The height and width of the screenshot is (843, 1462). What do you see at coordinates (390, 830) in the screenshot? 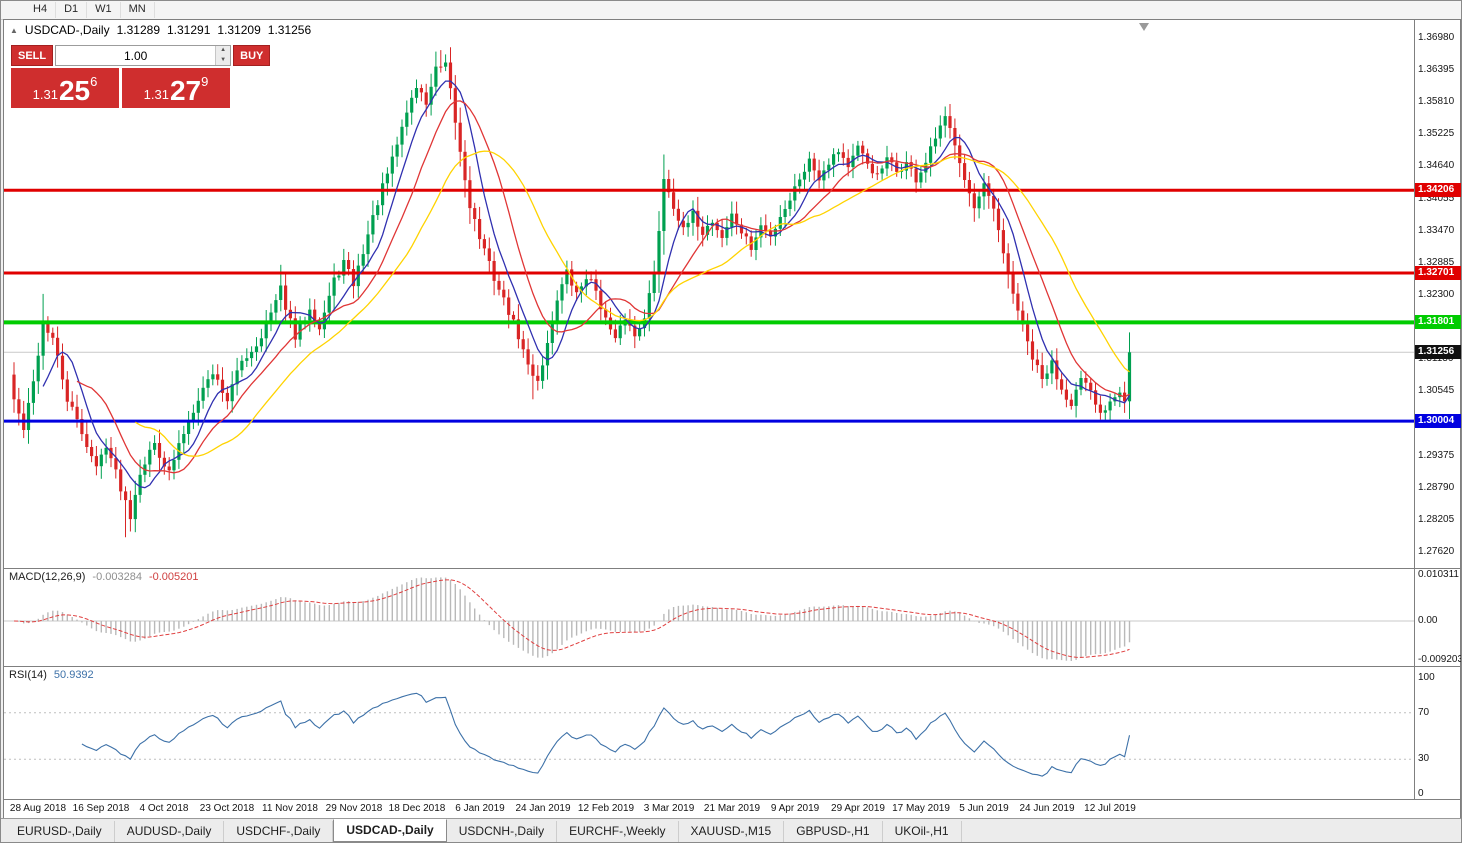
I see `chart-tab-usdcad-daily: USDCAD-,Daily` at bounding box center [390, 830].